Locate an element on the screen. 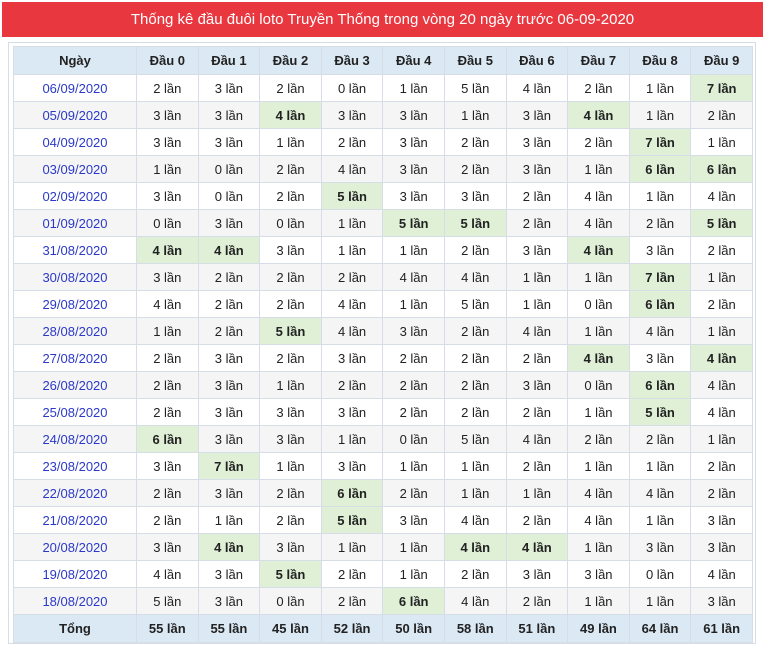  date-link: 22/08/2020 is located at coordinates (75, 493).